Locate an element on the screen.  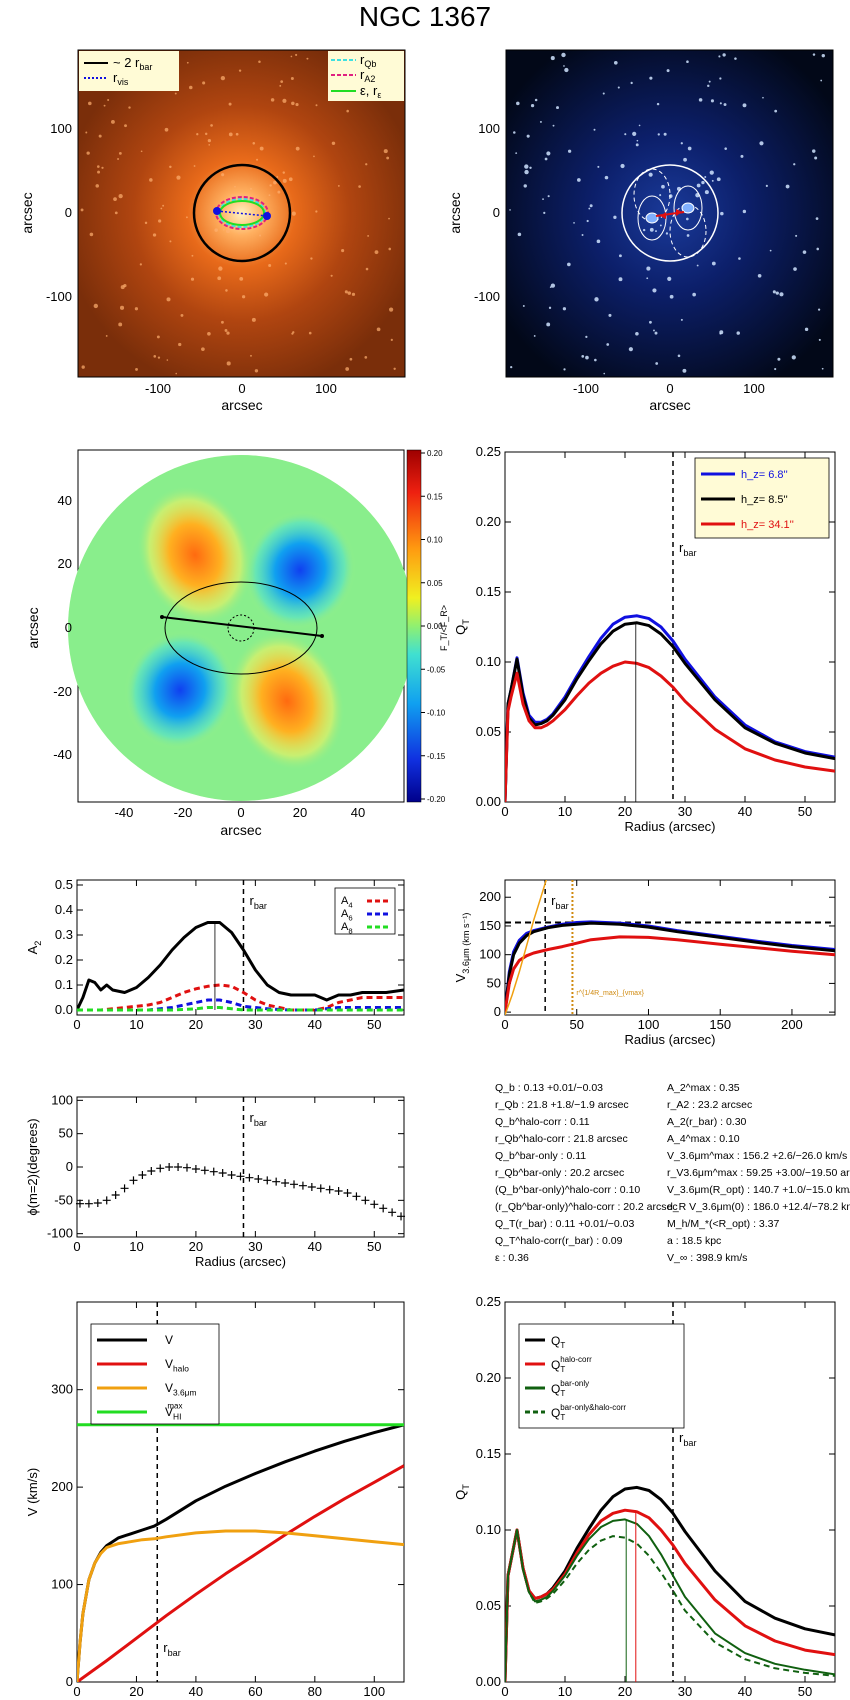
x-tick-label: 10 is located at coordinates (565, 1691).